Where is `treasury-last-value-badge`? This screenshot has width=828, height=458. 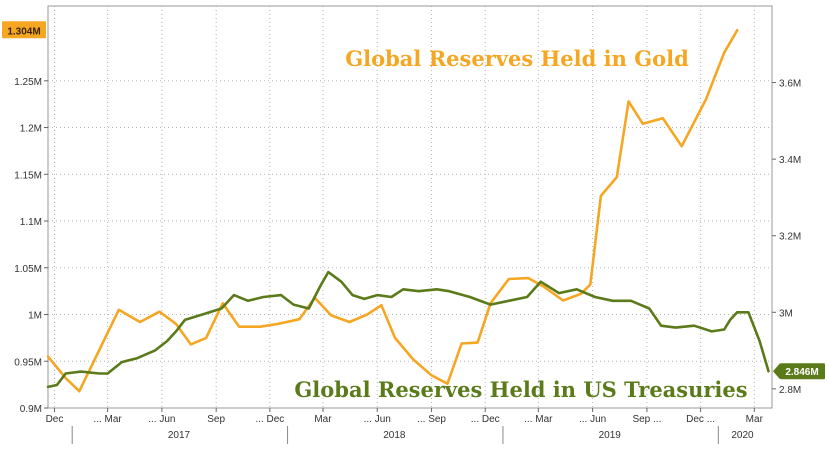 treasury-last-value-badge is located at coordinates (802, 371).